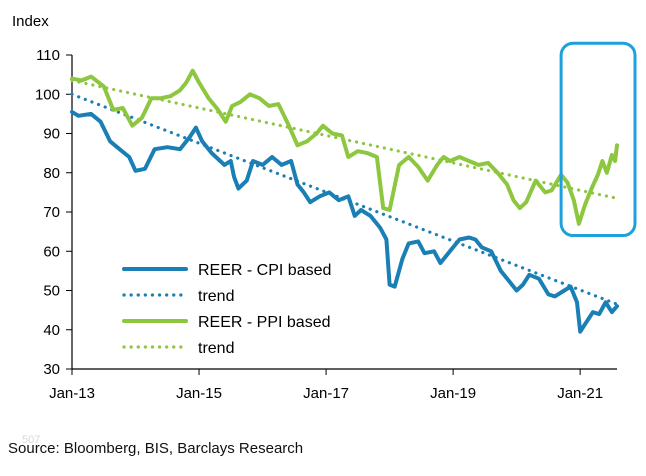  Describe the element at coordinates (51, 251) in the screenshot. I see `y-tick-label: 60` at that location.